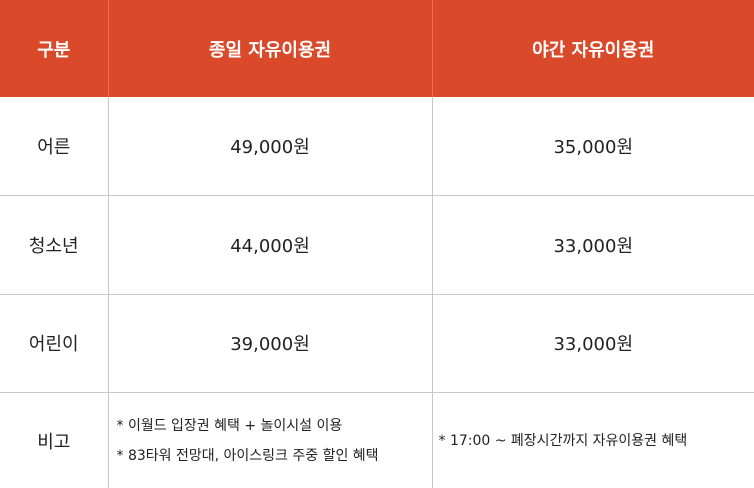 Image resolution: width=754 pixels, height=488 pixels. What do you see at coordinates (54, 344) in the screenshot?
I see `row-category: 어린이` at bounding box center [54, 344].